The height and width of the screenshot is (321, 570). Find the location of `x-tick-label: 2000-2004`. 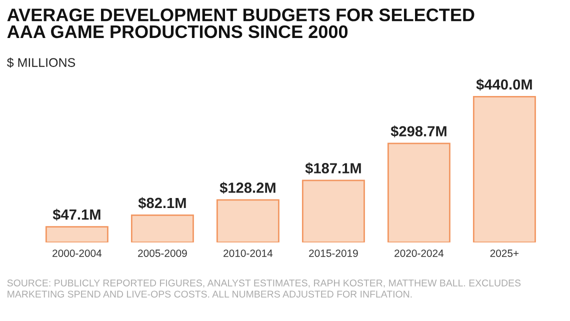

x-tick-label: 2000-2004 is located at coordinates (77, 253).